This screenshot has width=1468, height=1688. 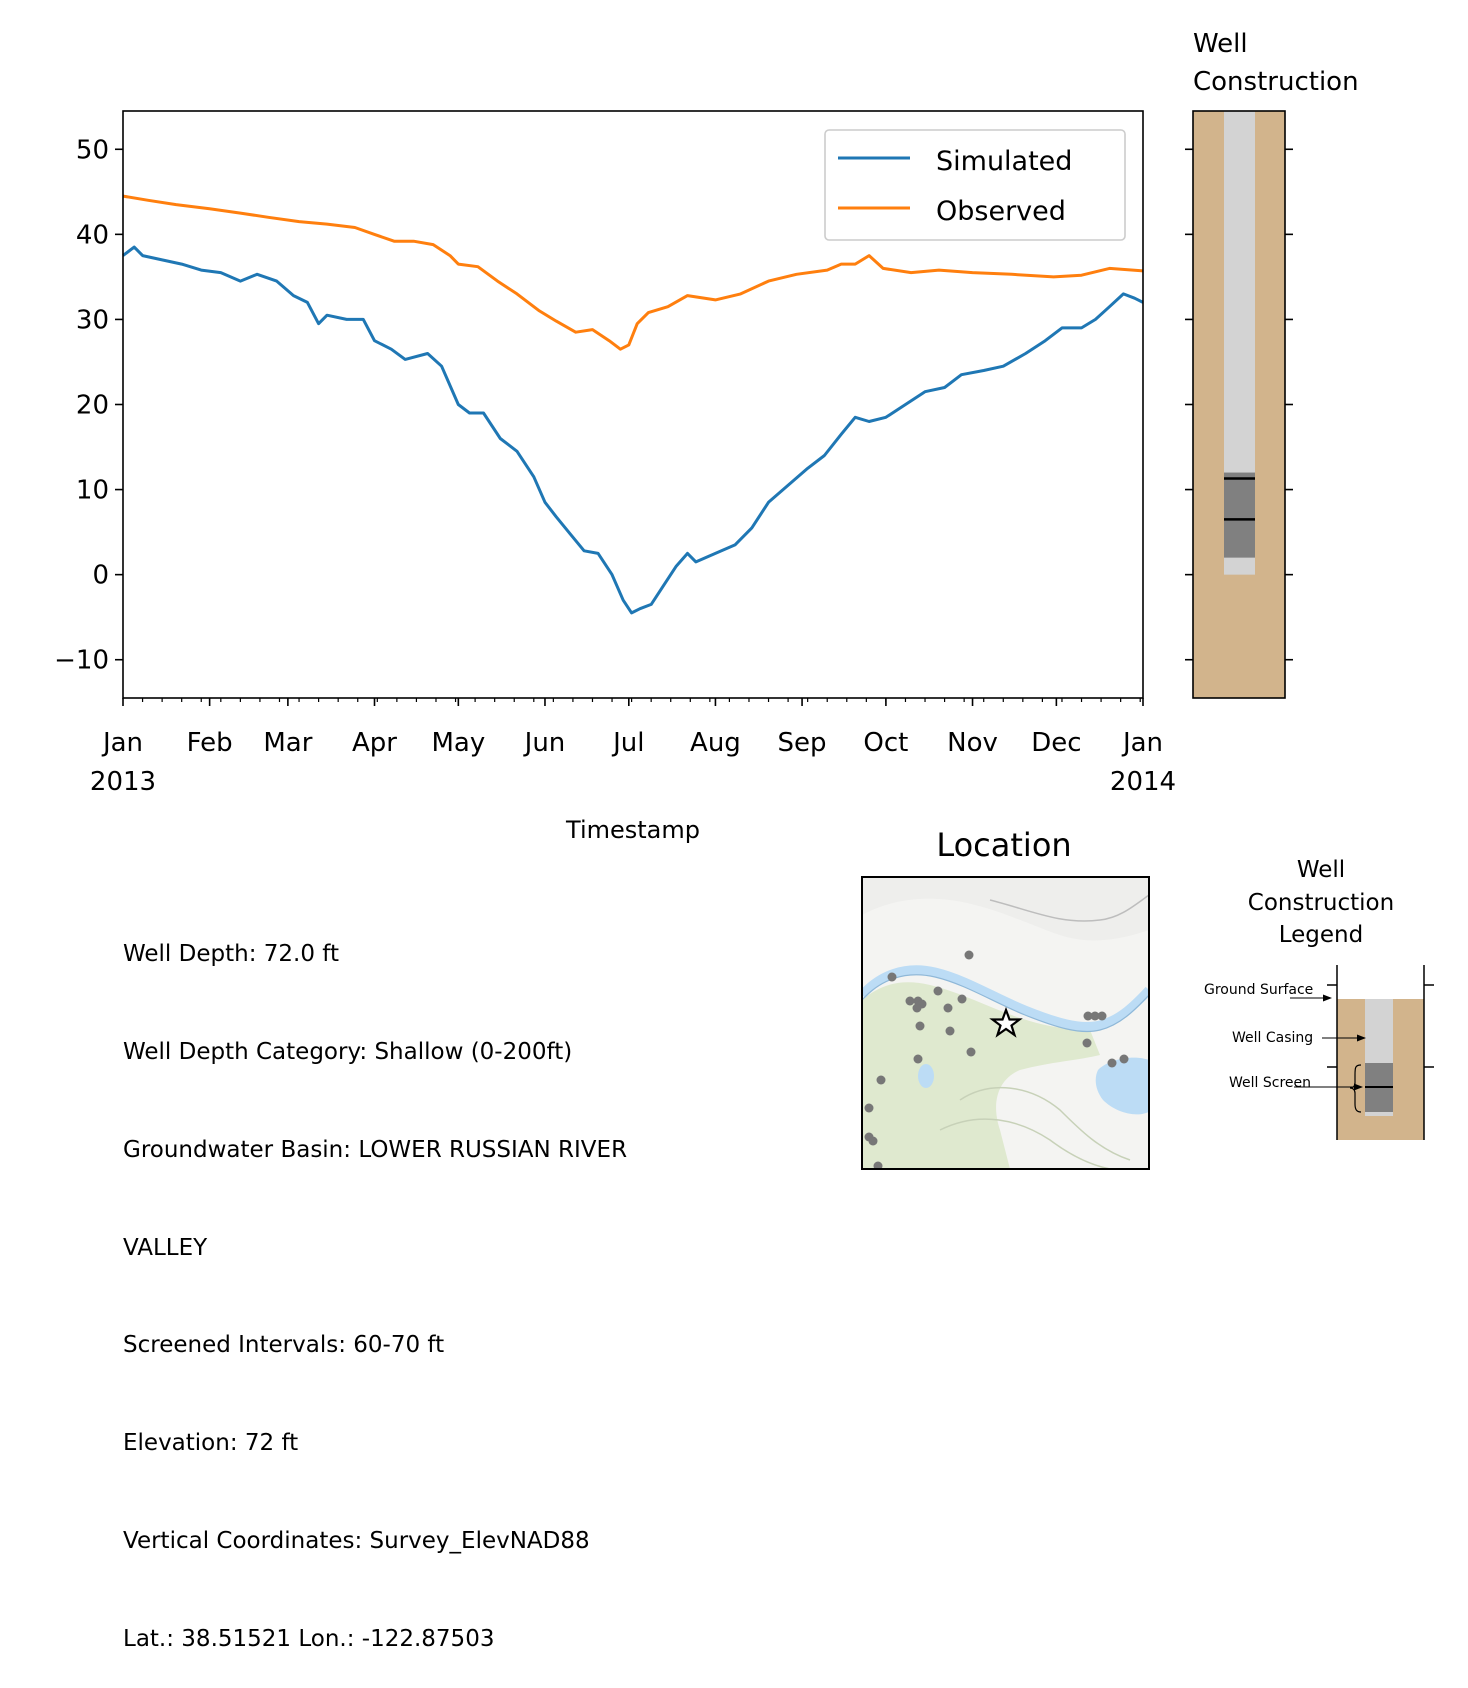 What do you see at coordinates (211, 1443) in the screenshot?
I see `info-line-elevation: Elevation: 72 ft` at bounding box center [211, 1443].